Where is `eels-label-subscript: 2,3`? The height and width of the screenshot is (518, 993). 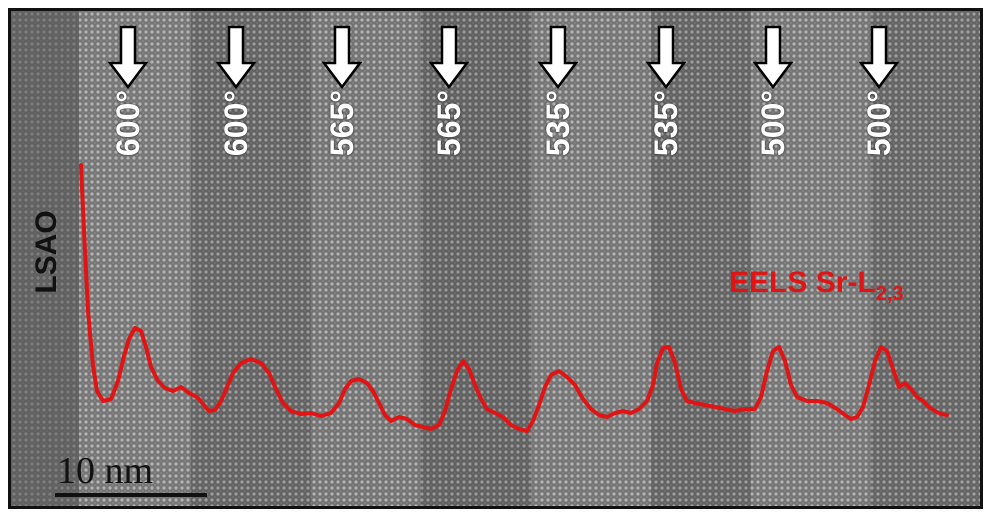 eels-label-subscript: 2,3 is located at coordinates (889, 294).